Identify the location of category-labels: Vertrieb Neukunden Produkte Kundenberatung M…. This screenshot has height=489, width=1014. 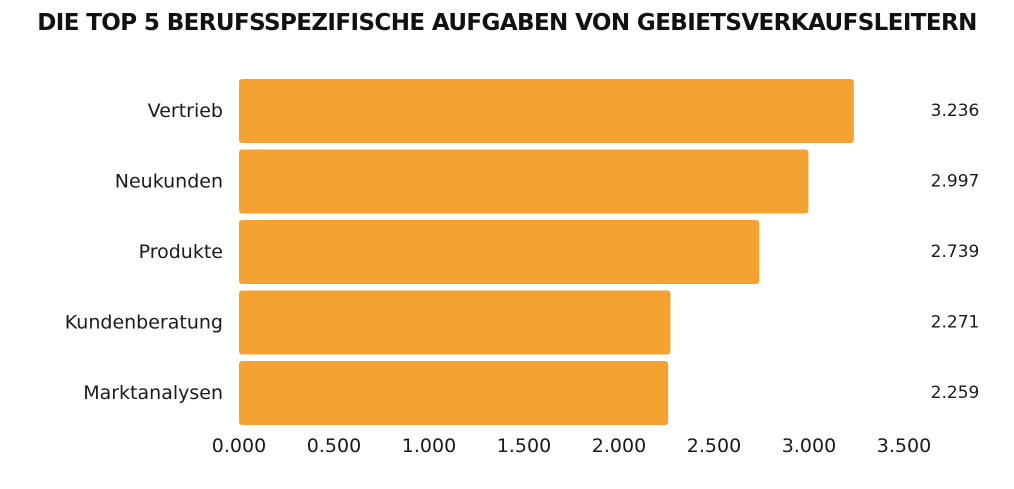
(144, 252).